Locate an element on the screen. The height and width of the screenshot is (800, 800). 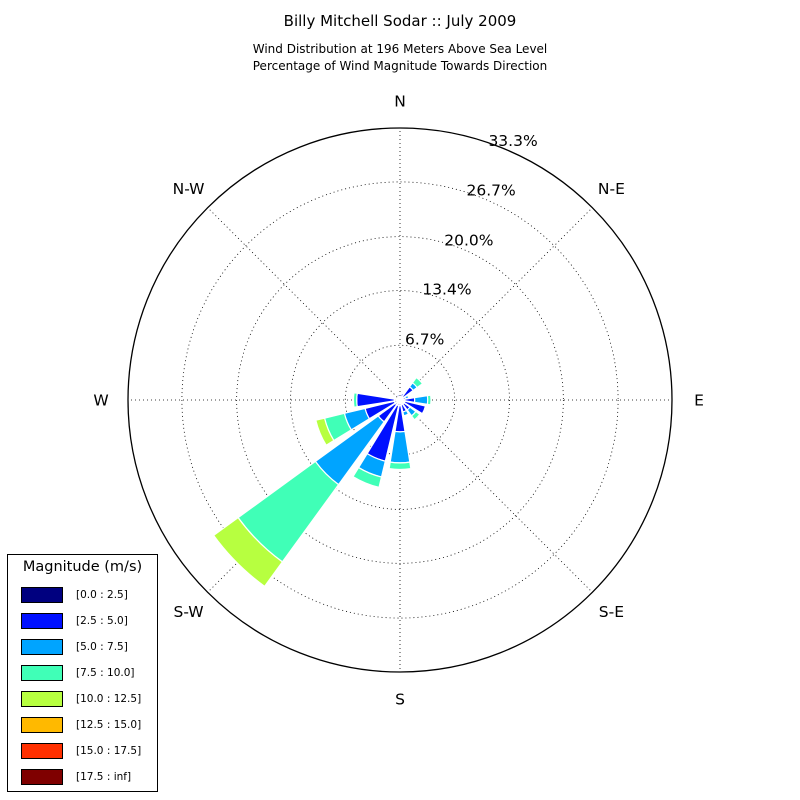
radial-tick-label: 26.7% is located at coordinates (491, 190).